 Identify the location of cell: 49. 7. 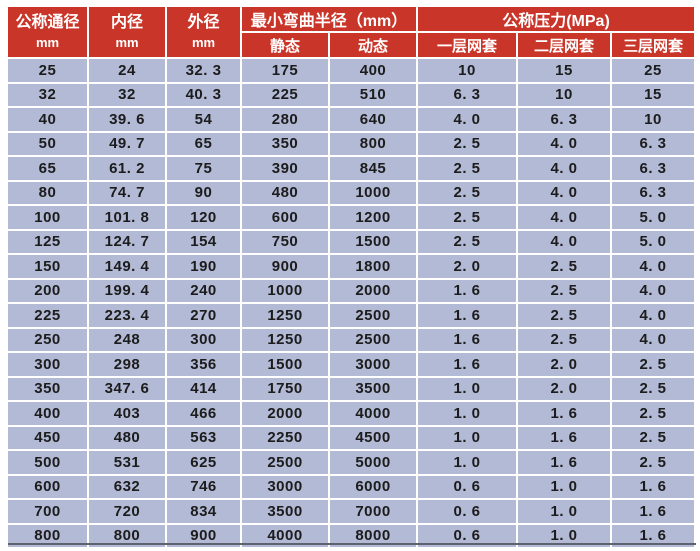
(127, 143).